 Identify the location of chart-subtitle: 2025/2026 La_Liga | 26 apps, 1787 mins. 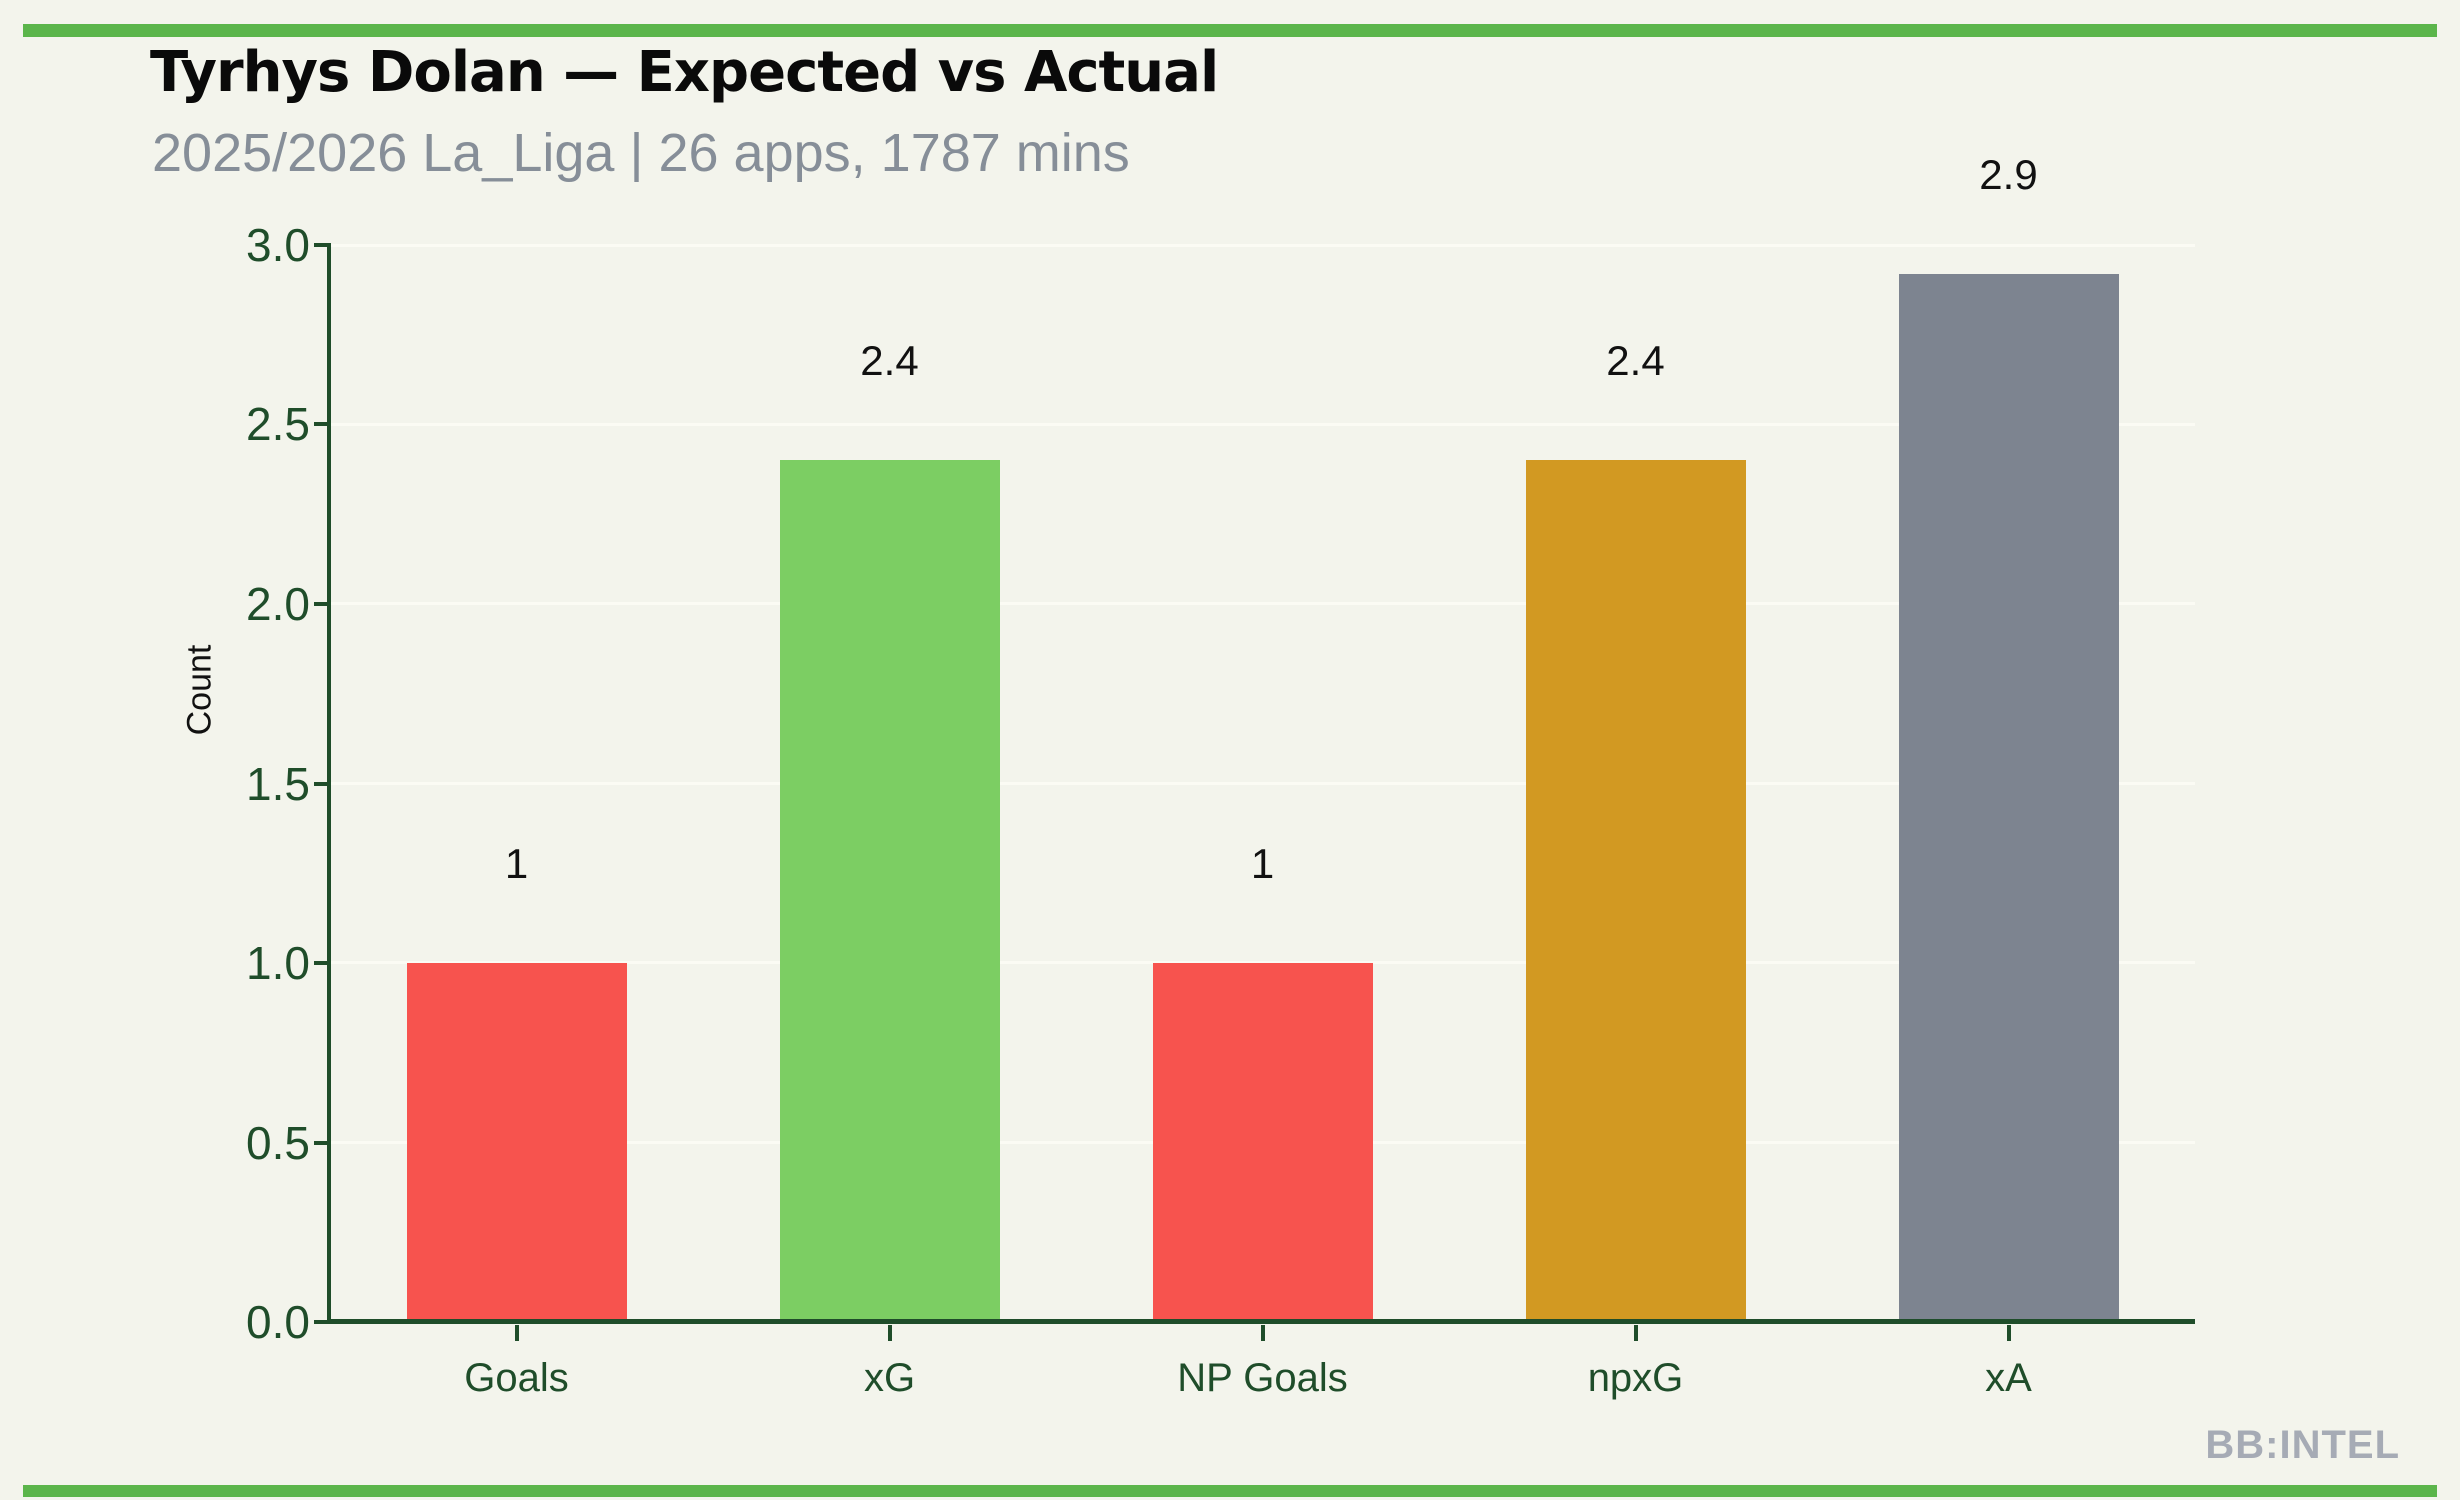
(641, 153).